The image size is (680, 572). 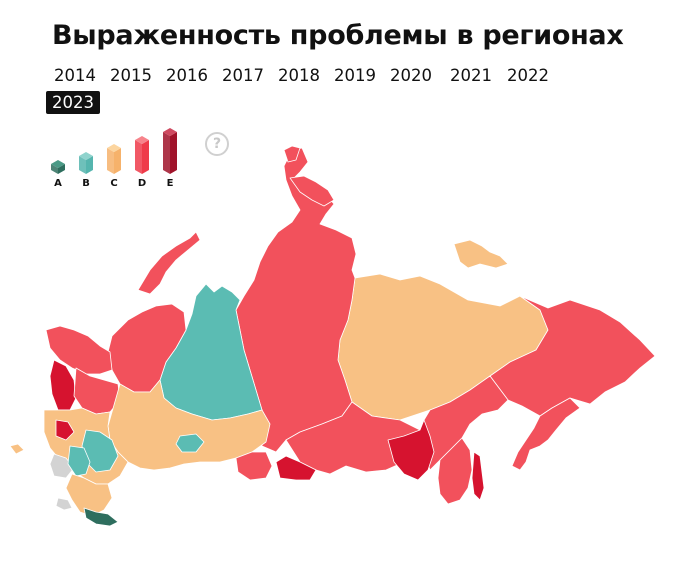 I want to click on help-button: ?, so click(x=217, y=144).